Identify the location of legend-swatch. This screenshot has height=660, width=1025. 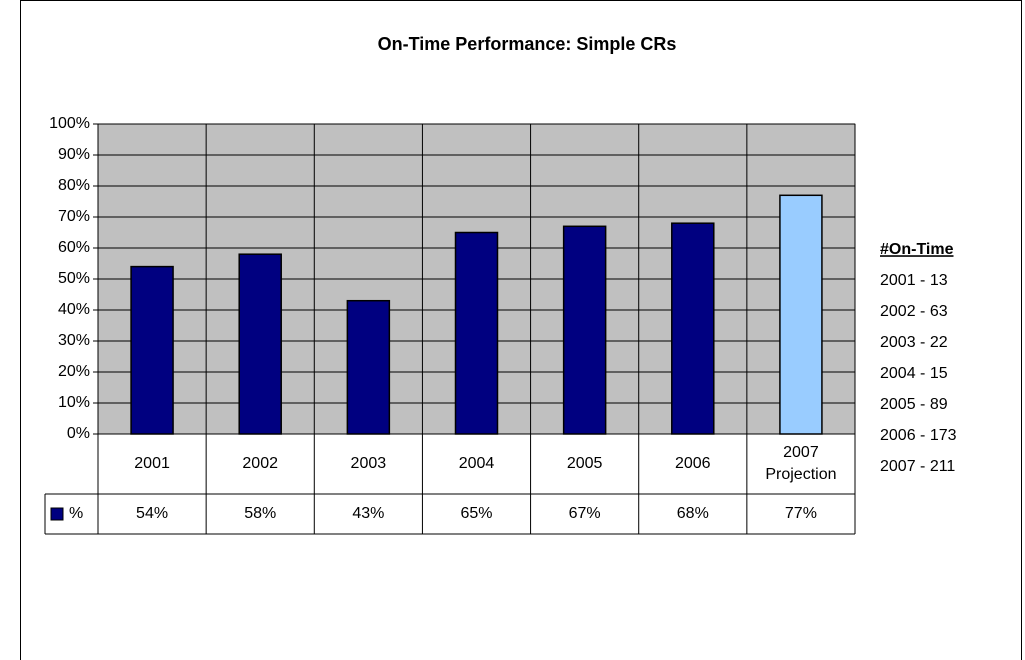
(57, 514).